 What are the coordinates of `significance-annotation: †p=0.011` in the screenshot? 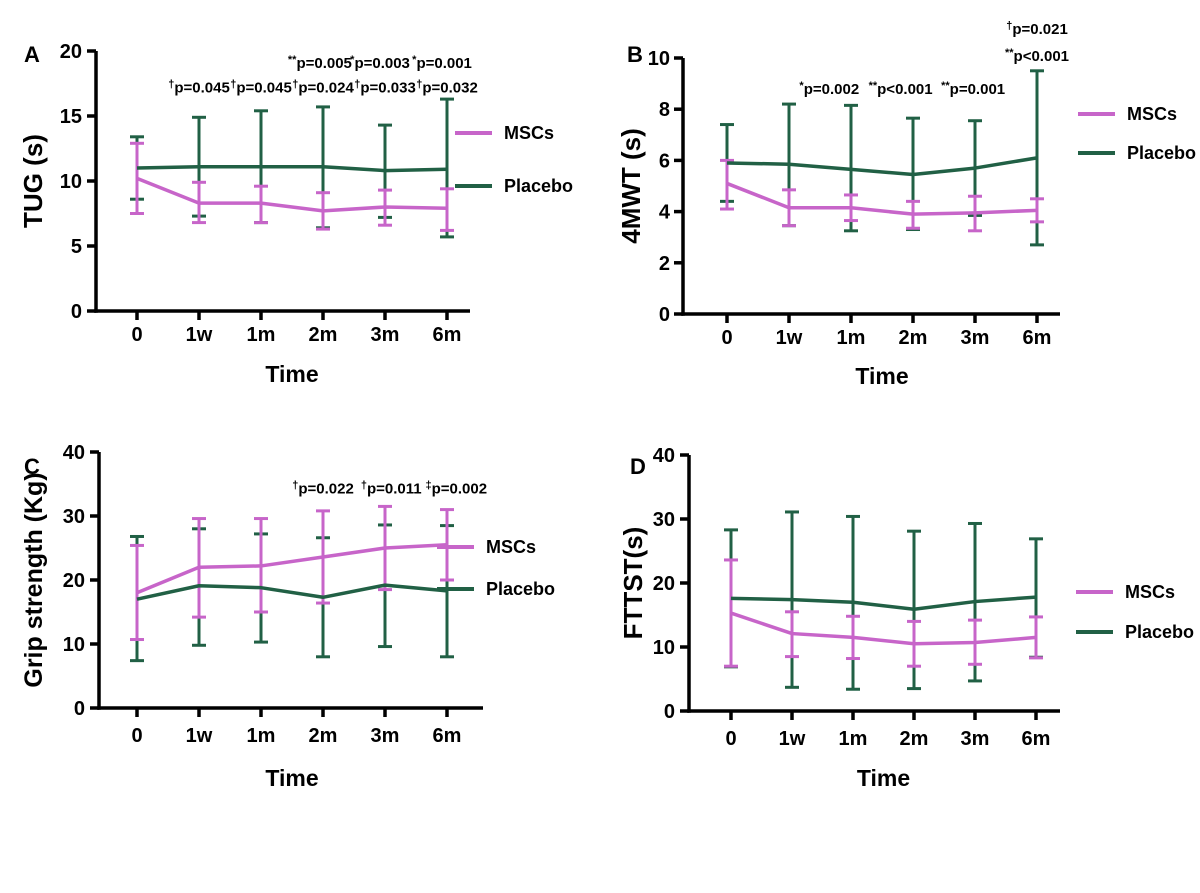 It's located at (391, 489).